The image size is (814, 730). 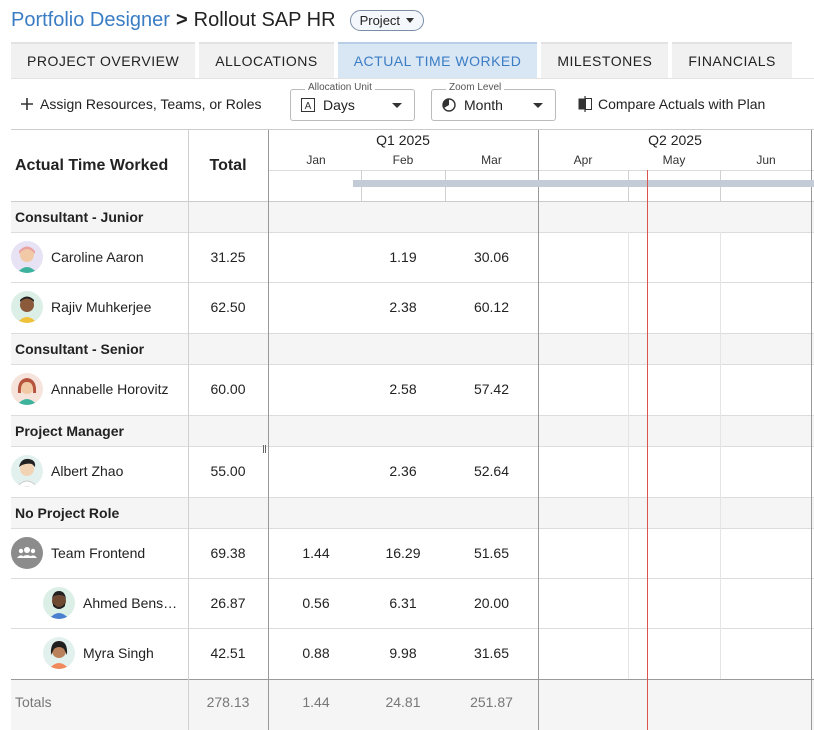 What do you see at coordinates (475, 87) in the screenshot?
I see `zoom-level-label: Zoom Level` at bounding box center [475, 87].